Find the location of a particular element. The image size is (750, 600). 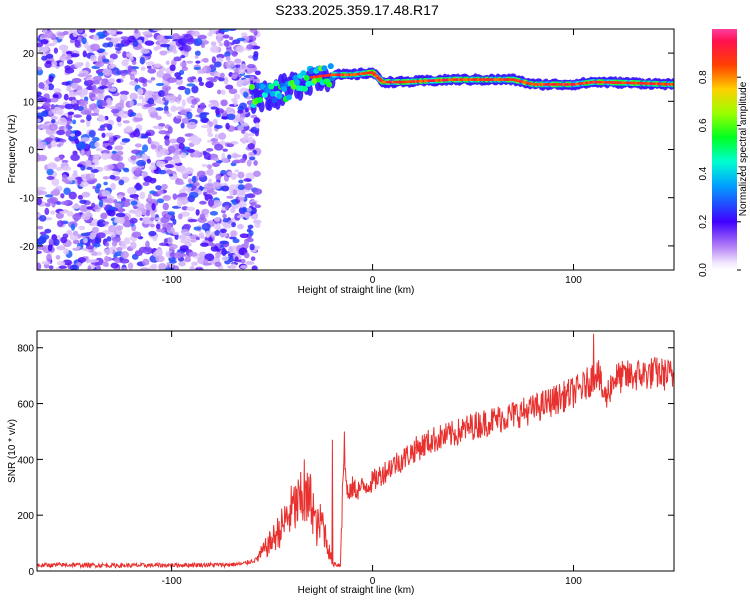

colorbar-tick-label: 0.2 is located at coordinates (703, 221).